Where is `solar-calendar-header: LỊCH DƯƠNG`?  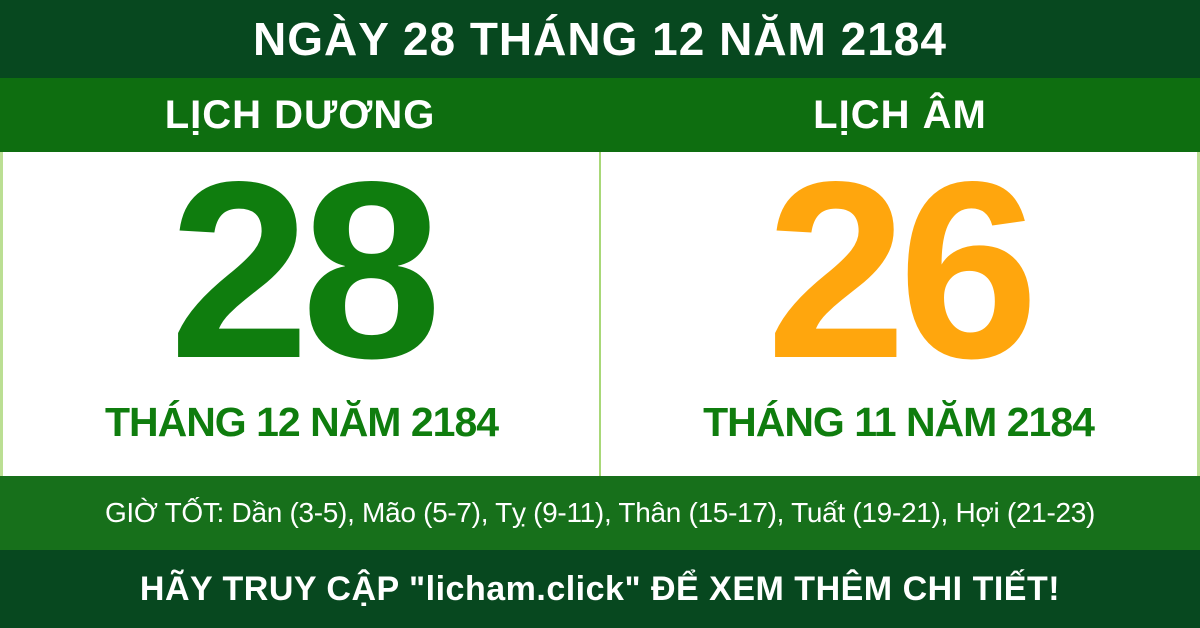 solar-calendar-header: LỊCH DƯƠNG is located at coordinates (300, 115).